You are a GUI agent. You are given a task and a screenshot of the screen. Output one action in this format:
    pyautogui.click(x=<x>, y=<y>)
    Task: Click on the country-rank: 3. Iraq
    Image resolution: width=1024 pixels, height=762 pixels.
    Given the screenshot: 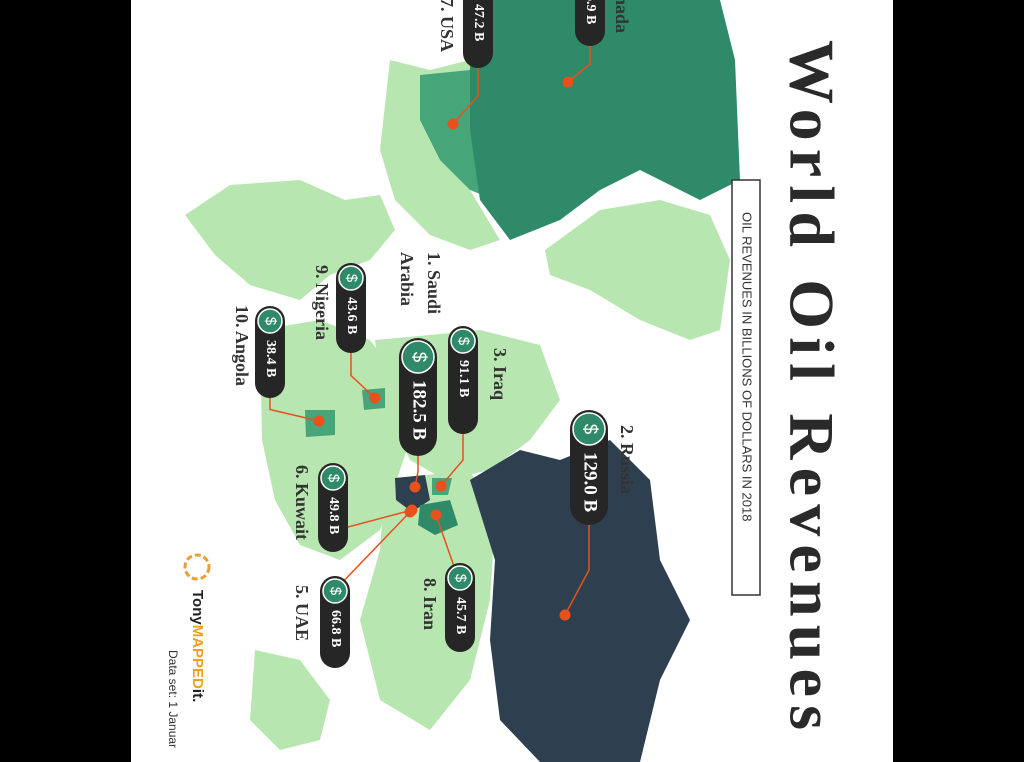 What is the action you would take?
    pyautogui.click(x=500, y=374)
    